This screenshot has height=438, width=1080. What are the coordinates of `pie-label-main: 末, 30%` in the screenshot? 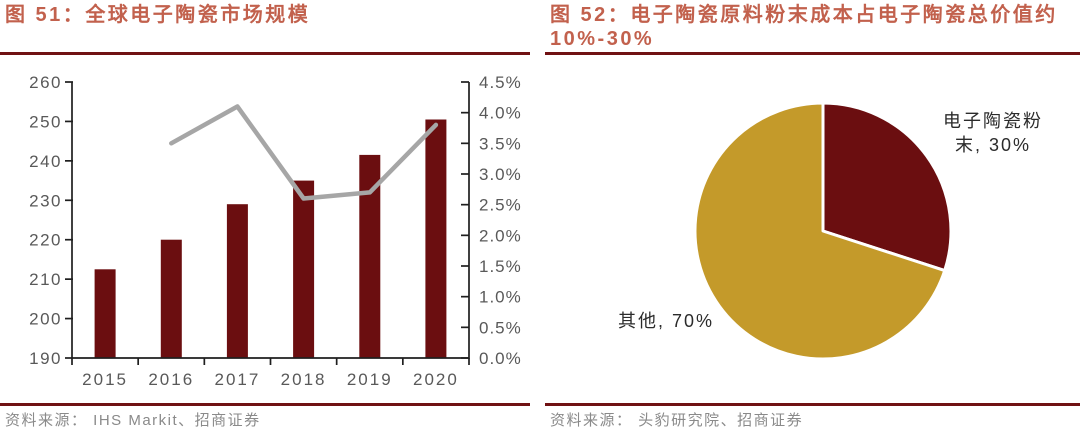 It's located at (993, 145).